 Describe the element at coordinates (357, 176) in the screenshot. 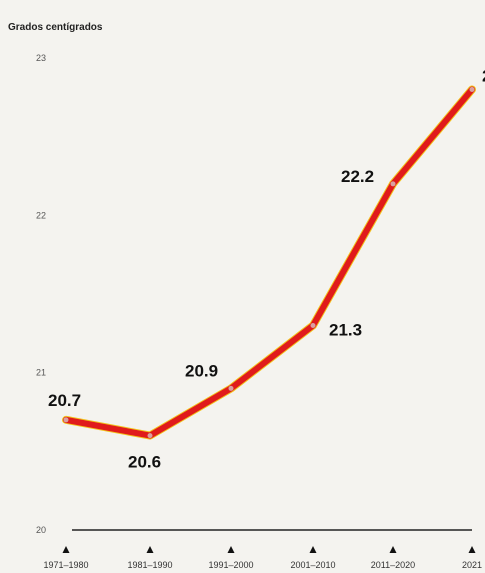

I see `data-label: 22.2` at that location.